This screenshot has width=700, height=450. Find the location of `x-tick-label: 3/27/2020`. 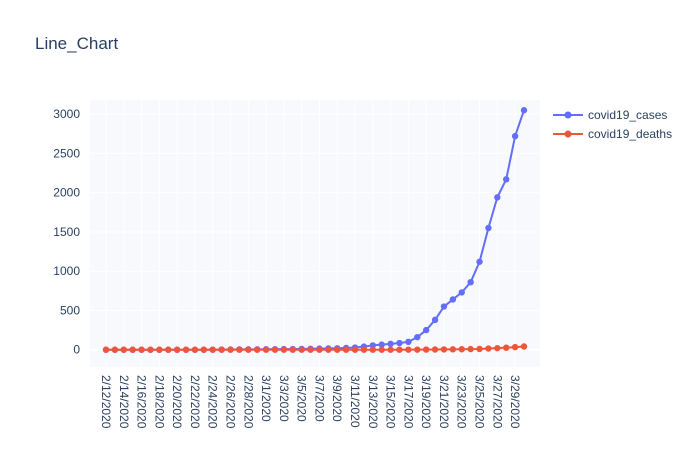

x-tick-label: 3/27/2020 is located at coordinates (497, 402).